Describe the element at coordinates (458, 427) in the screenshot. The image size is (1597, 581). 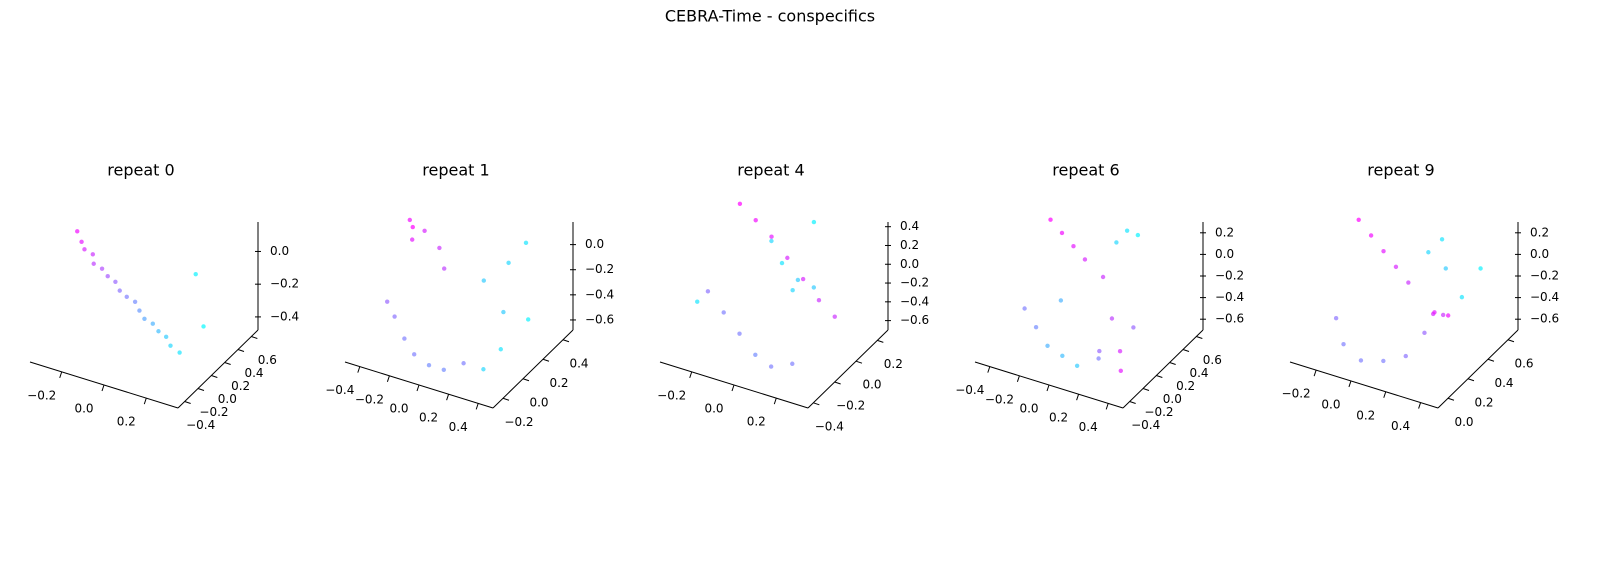
I see `x-tick-label: 0.4` at that location.